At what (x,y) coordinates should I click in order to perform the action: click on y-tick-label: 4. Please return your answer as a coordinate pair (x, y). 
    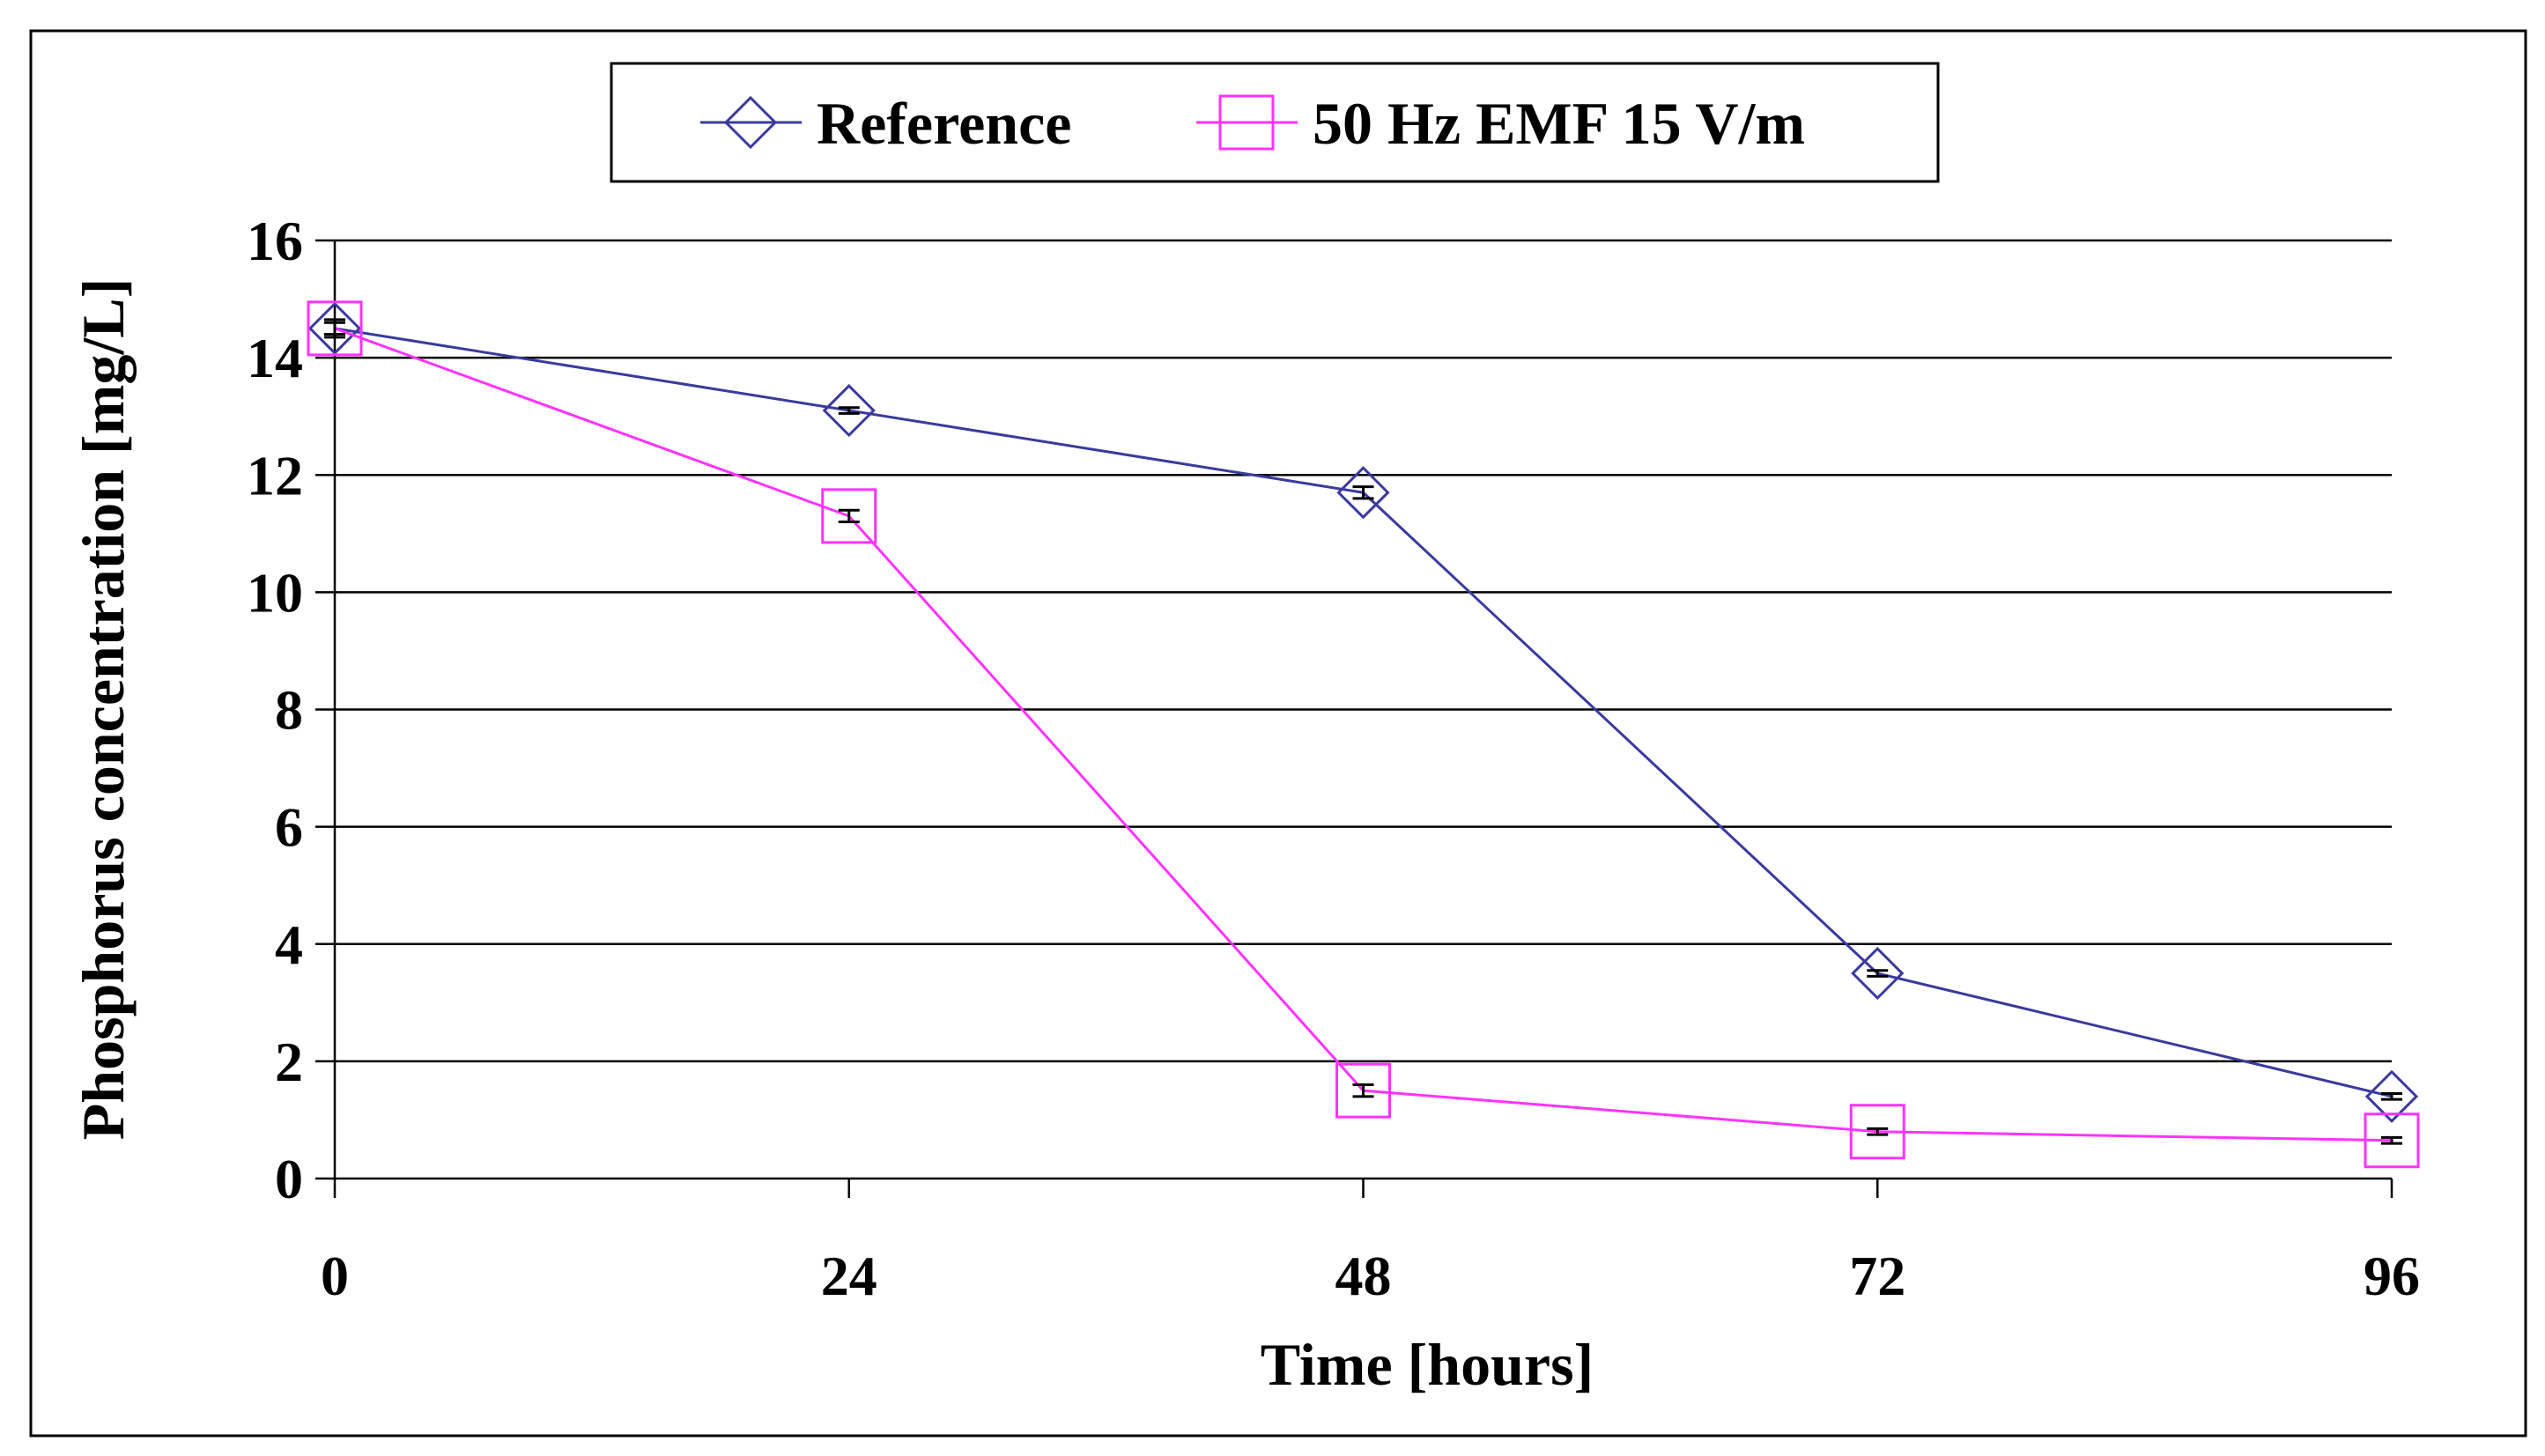
    Looking at the image, I should click on (289, 944).